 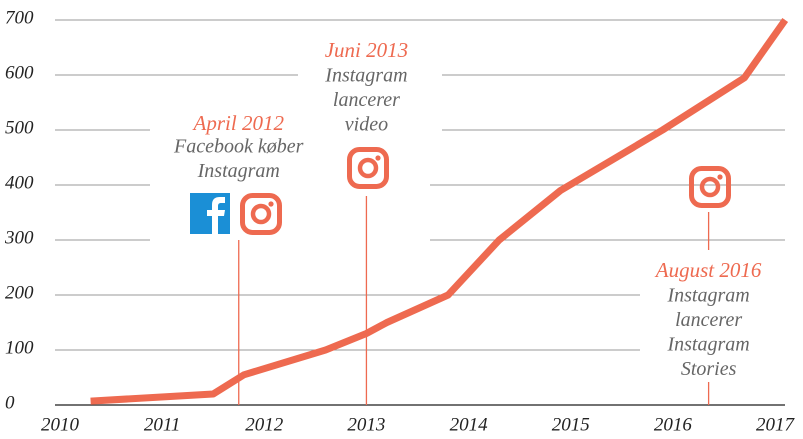 I want to click on x-tick-label: 2010, so click(x=60, y=424).